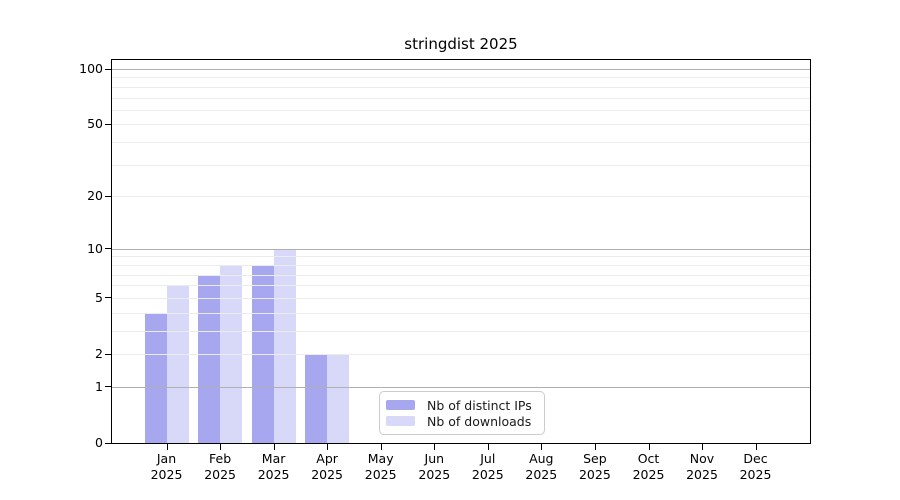 The width and height of the screenshot is (900, 500). What do you see at coordinates (91, 68) in the screenshot?
I see `y-tick-label-100: 100` at bounding box center [91, 68].